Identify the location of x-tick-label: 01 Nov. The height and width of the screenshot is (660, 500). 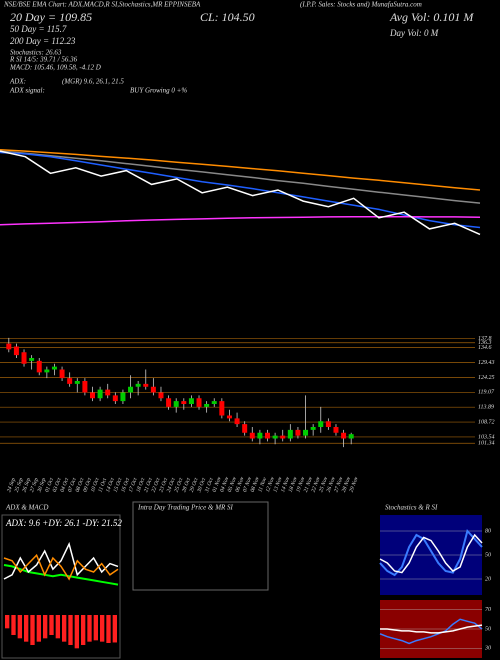
(217, 484).